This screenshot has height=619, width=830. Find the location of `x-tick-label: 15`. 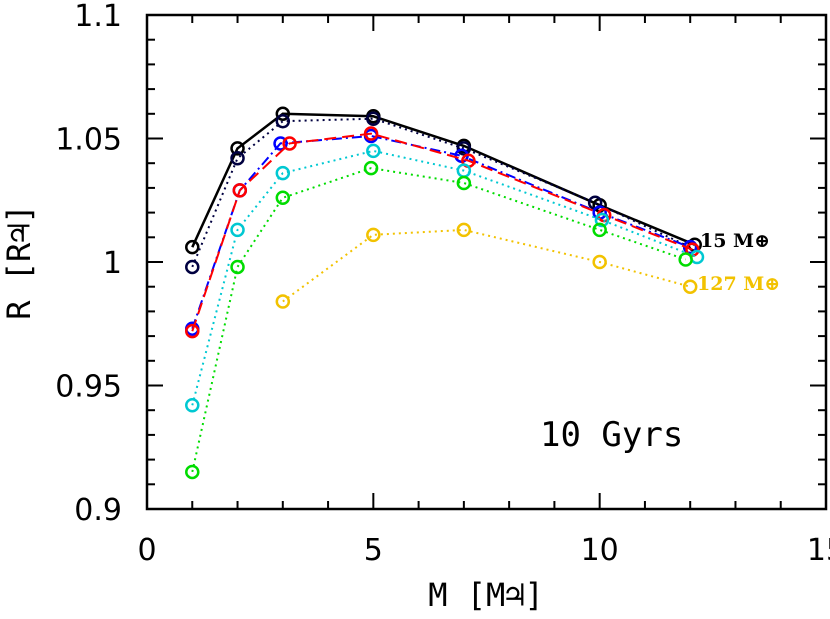

x-tick-label: 15 is located at coordinates (818, 550).